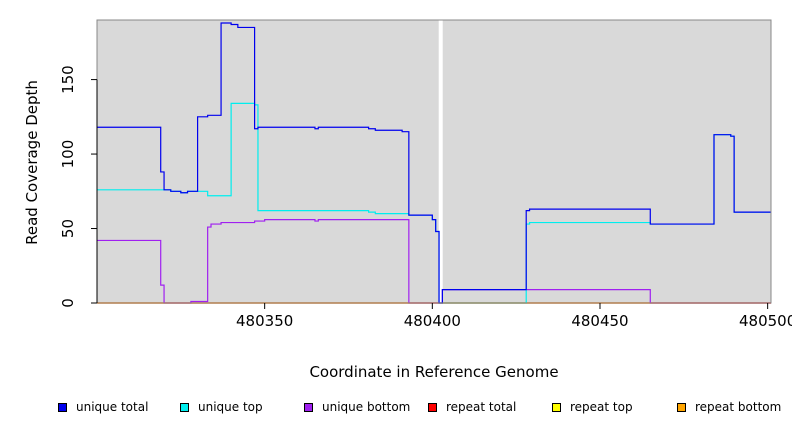 Image resolution: width=792 pixels, height=432 pixels. I want to click on y-tick-label: 100, so click(68, 154).